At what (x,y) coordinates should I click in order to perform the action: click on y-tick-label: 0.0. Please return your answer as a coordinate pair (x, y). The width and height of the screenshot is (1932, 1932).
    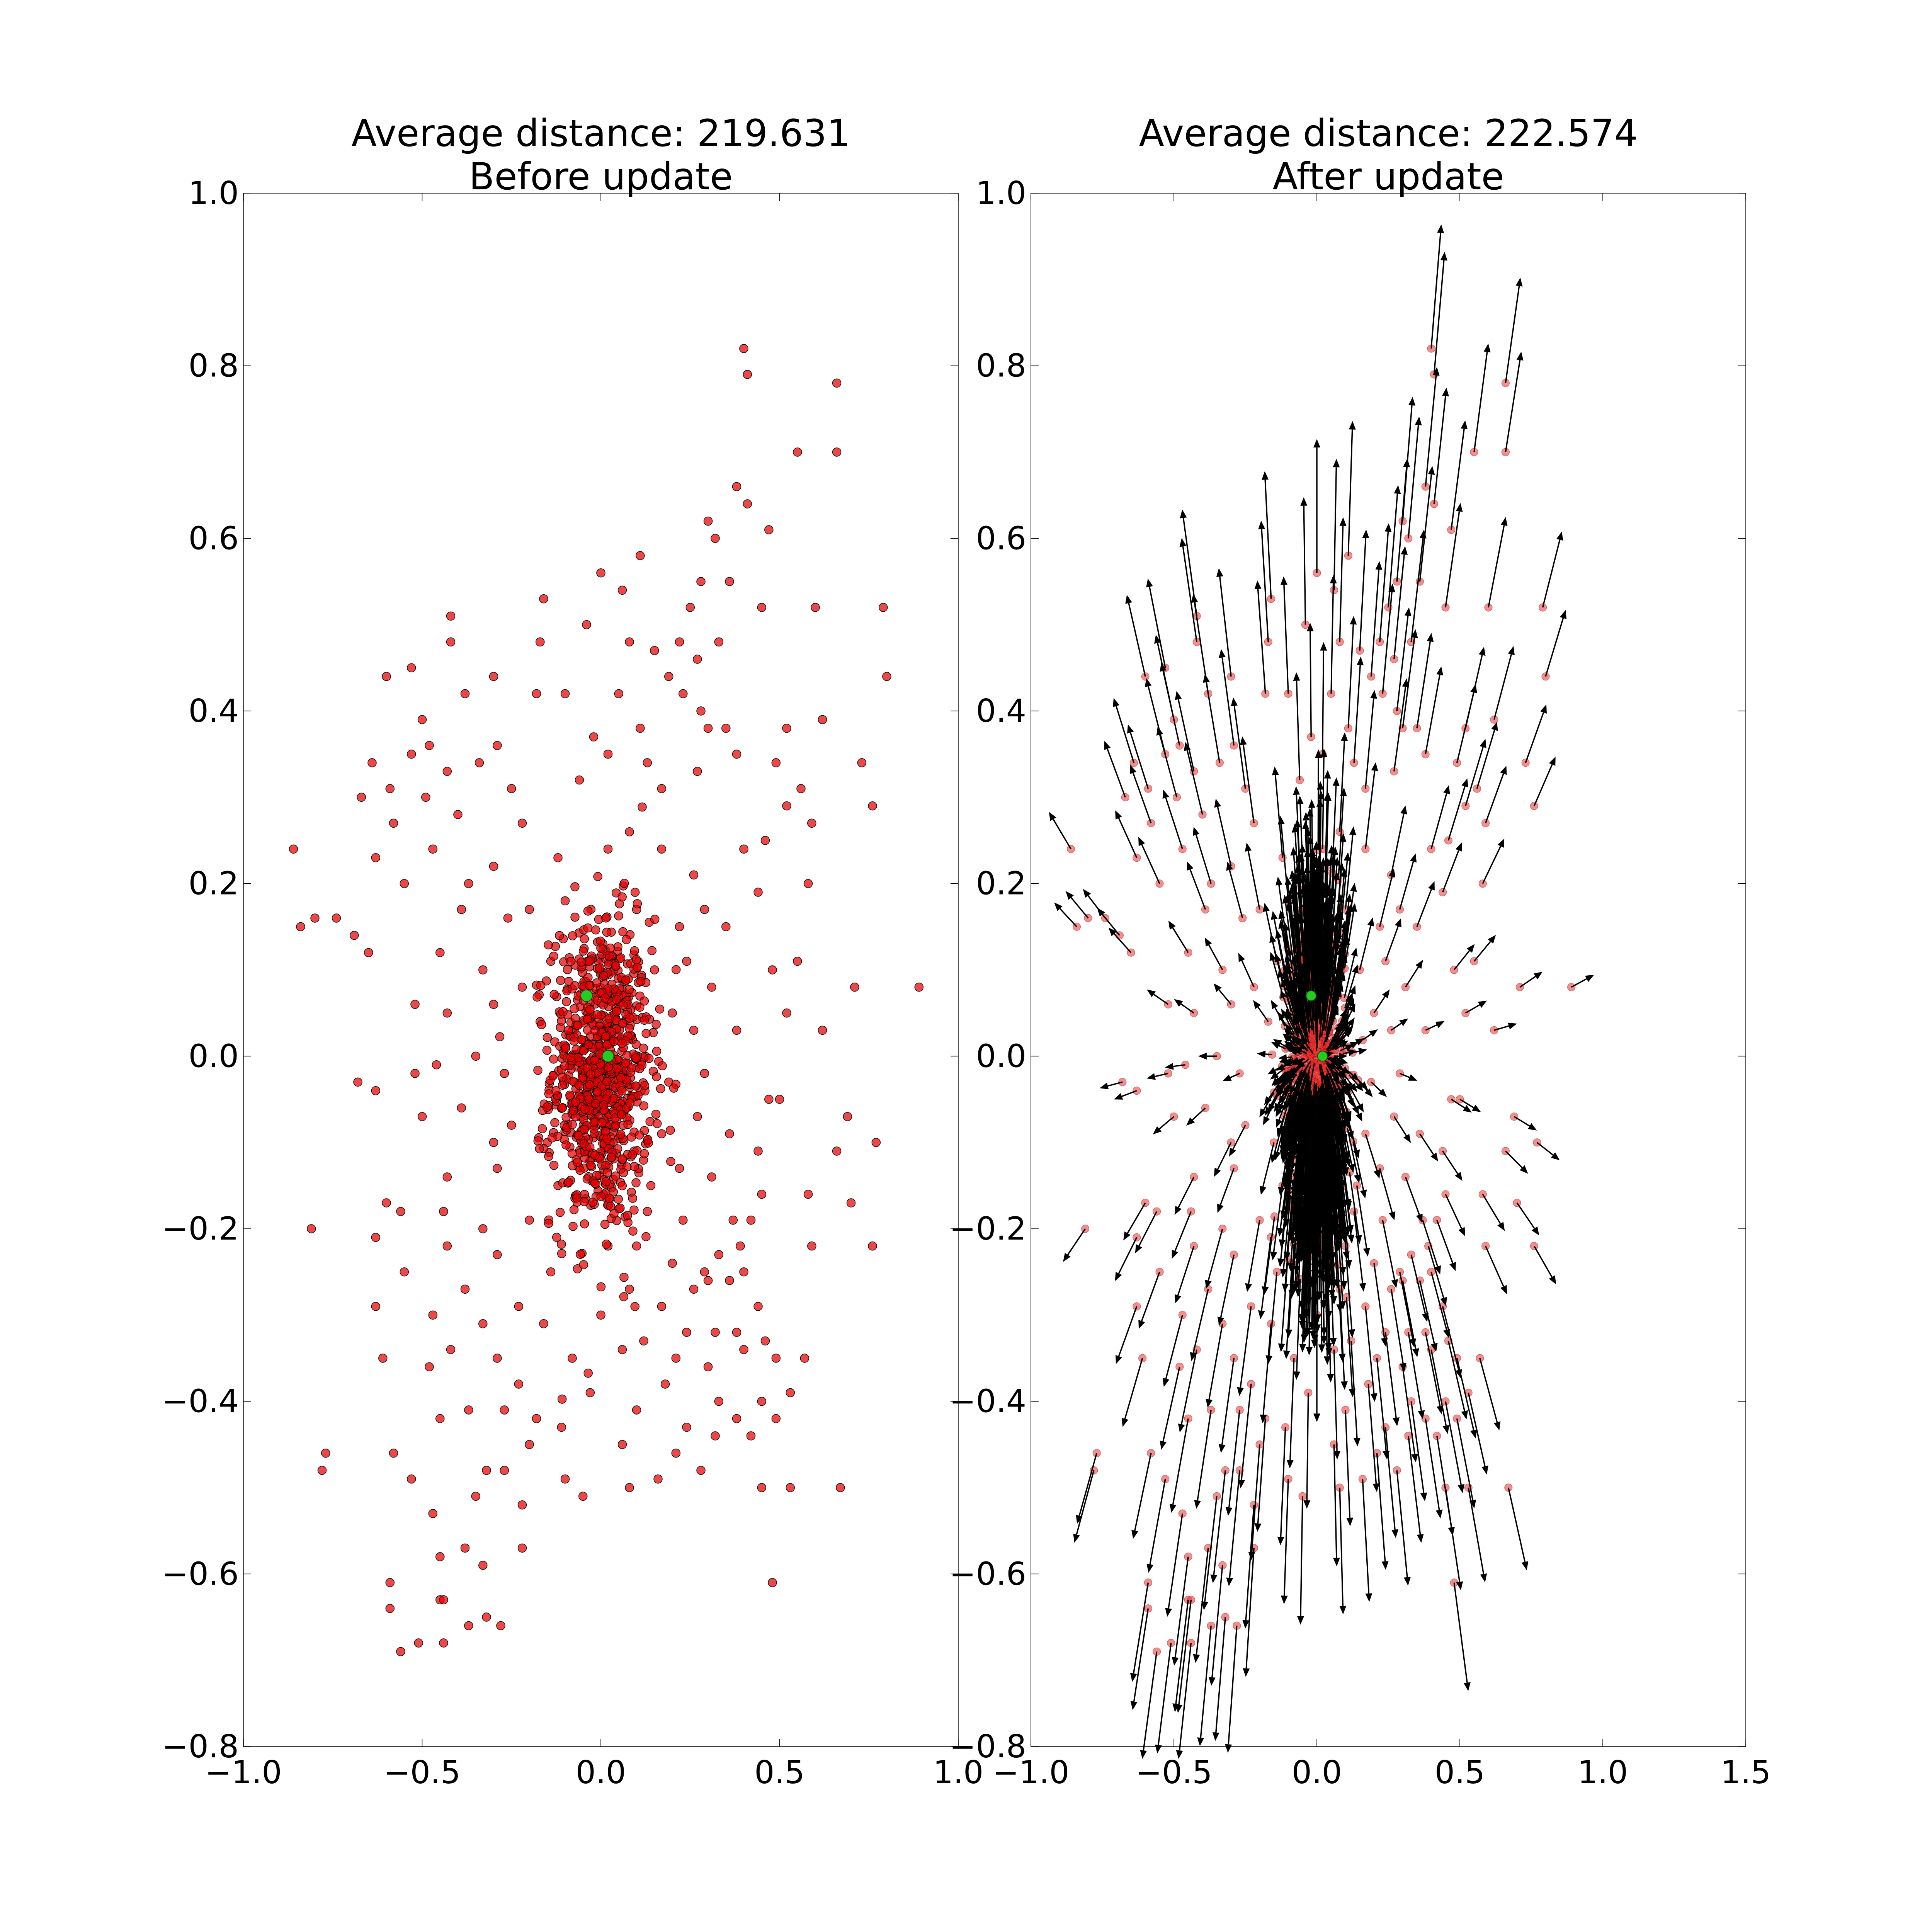
    Looking at the image, I should click on (214, 1056).